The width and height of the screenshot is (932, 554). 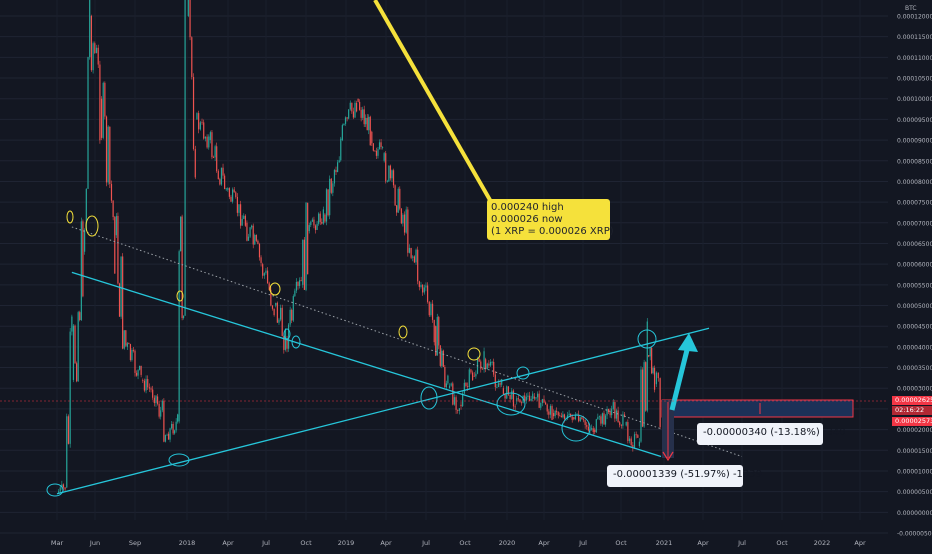 What do you see at coordinates (680, 378) in the screenshot?
I see `projection-arrow-shaft` at bounding box center [680, 378].